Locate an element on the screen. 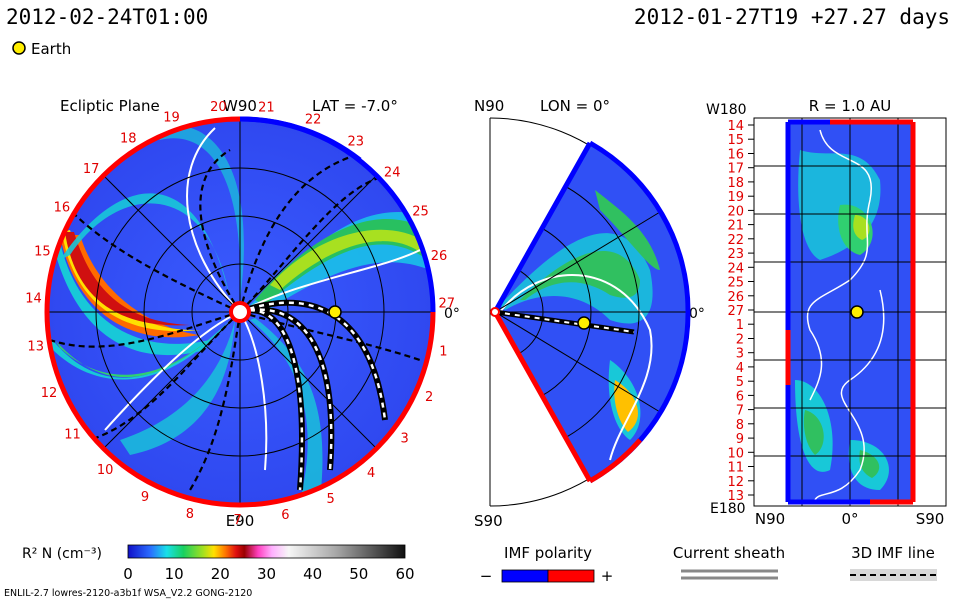  imf-negative-swatch is located at coordinates (525, 576).